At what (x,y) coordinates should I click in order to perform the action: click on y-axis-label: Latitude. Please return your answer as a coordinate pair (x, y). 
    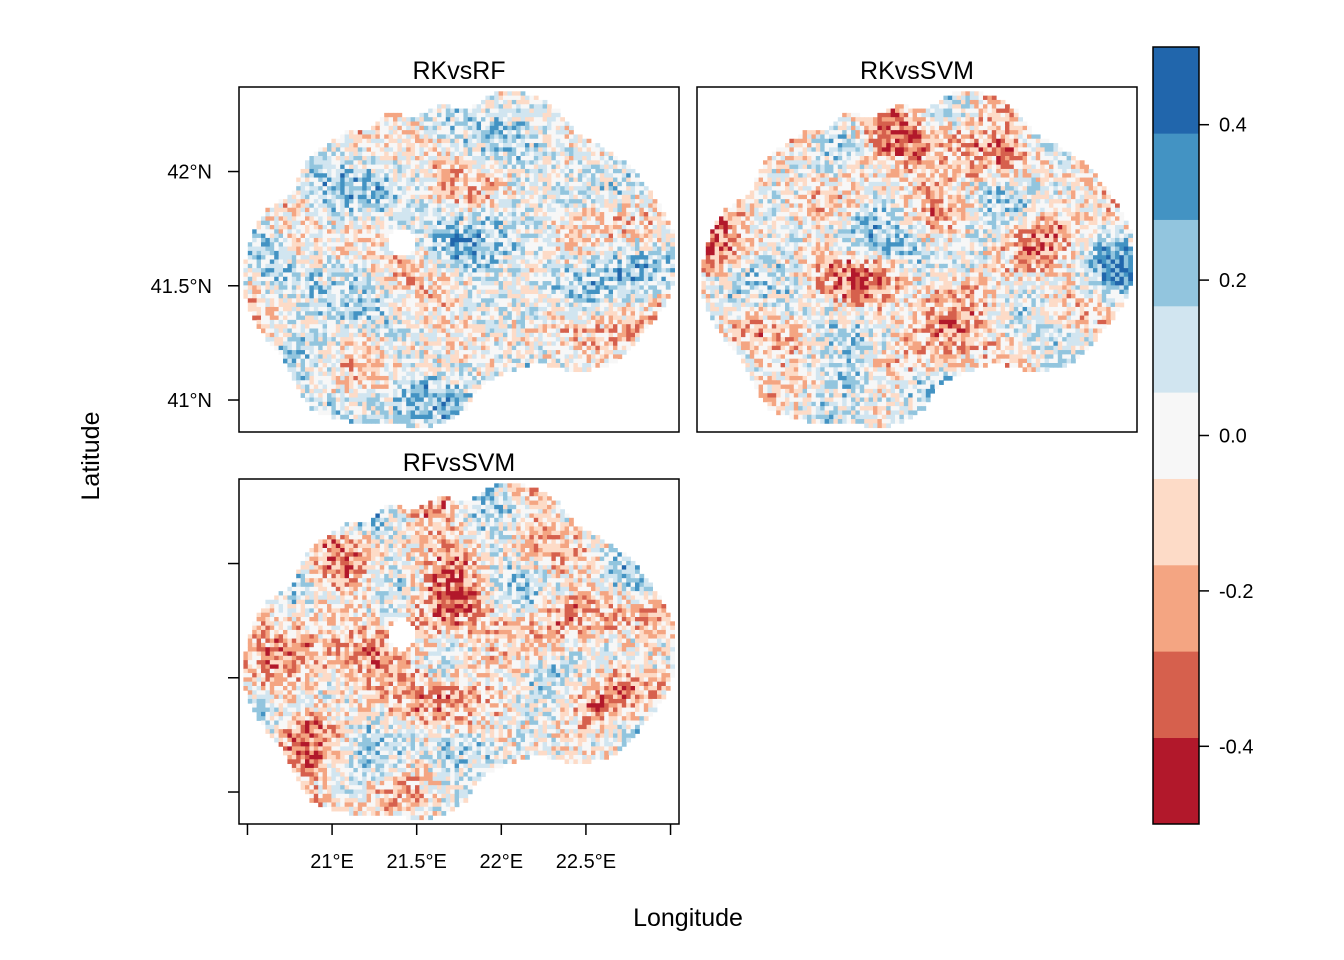
    Looking at the image, I should click on (91, 456).